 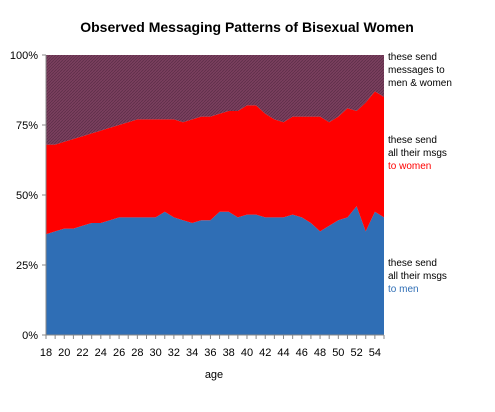 I want to click on annotation-to-both-line: messages to, so click(x=416, y=70).